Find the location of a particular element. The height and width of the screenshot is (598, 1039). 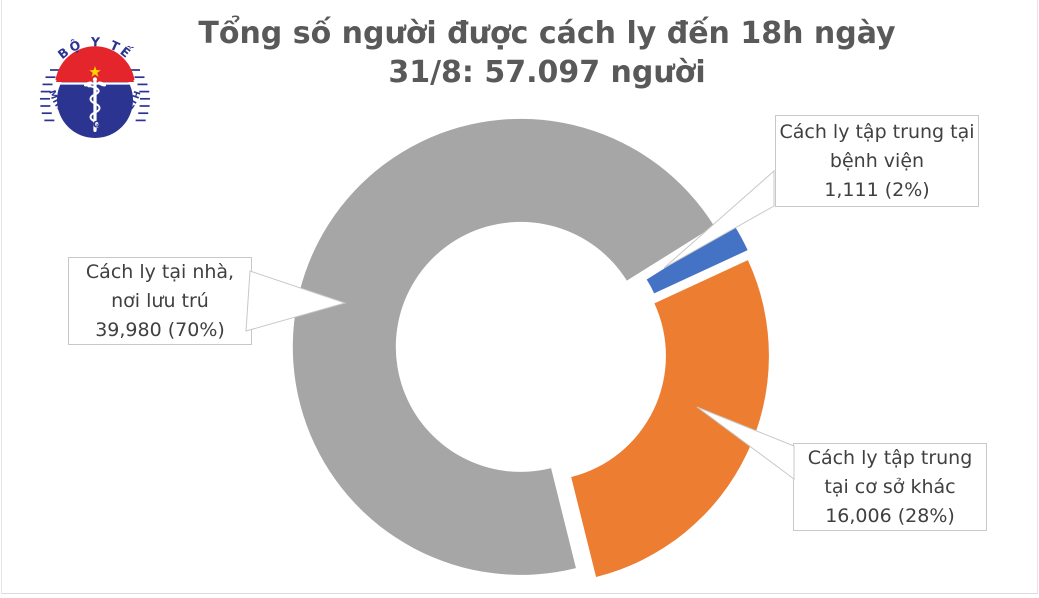

callout-text: bệnh viện is located at coordinates (877, 160).